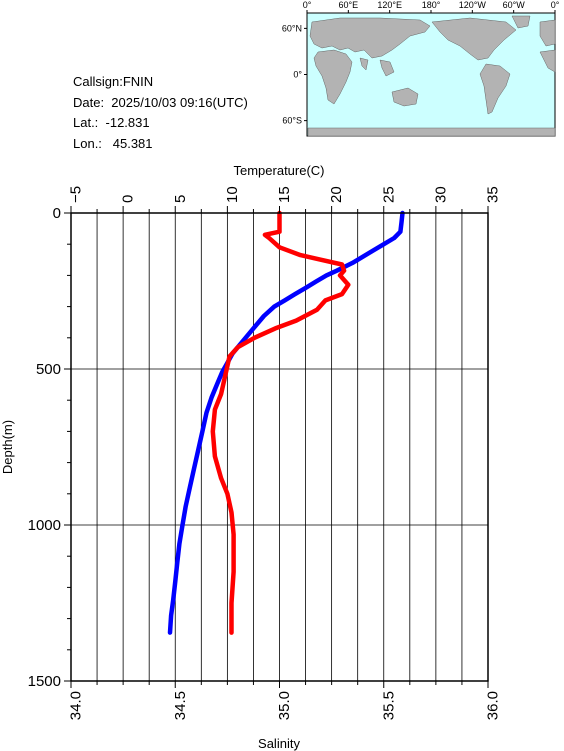 The width and height of the screenshot is (564, 751). I want to click on temperature-tick-label: 0, so click(128, 199).